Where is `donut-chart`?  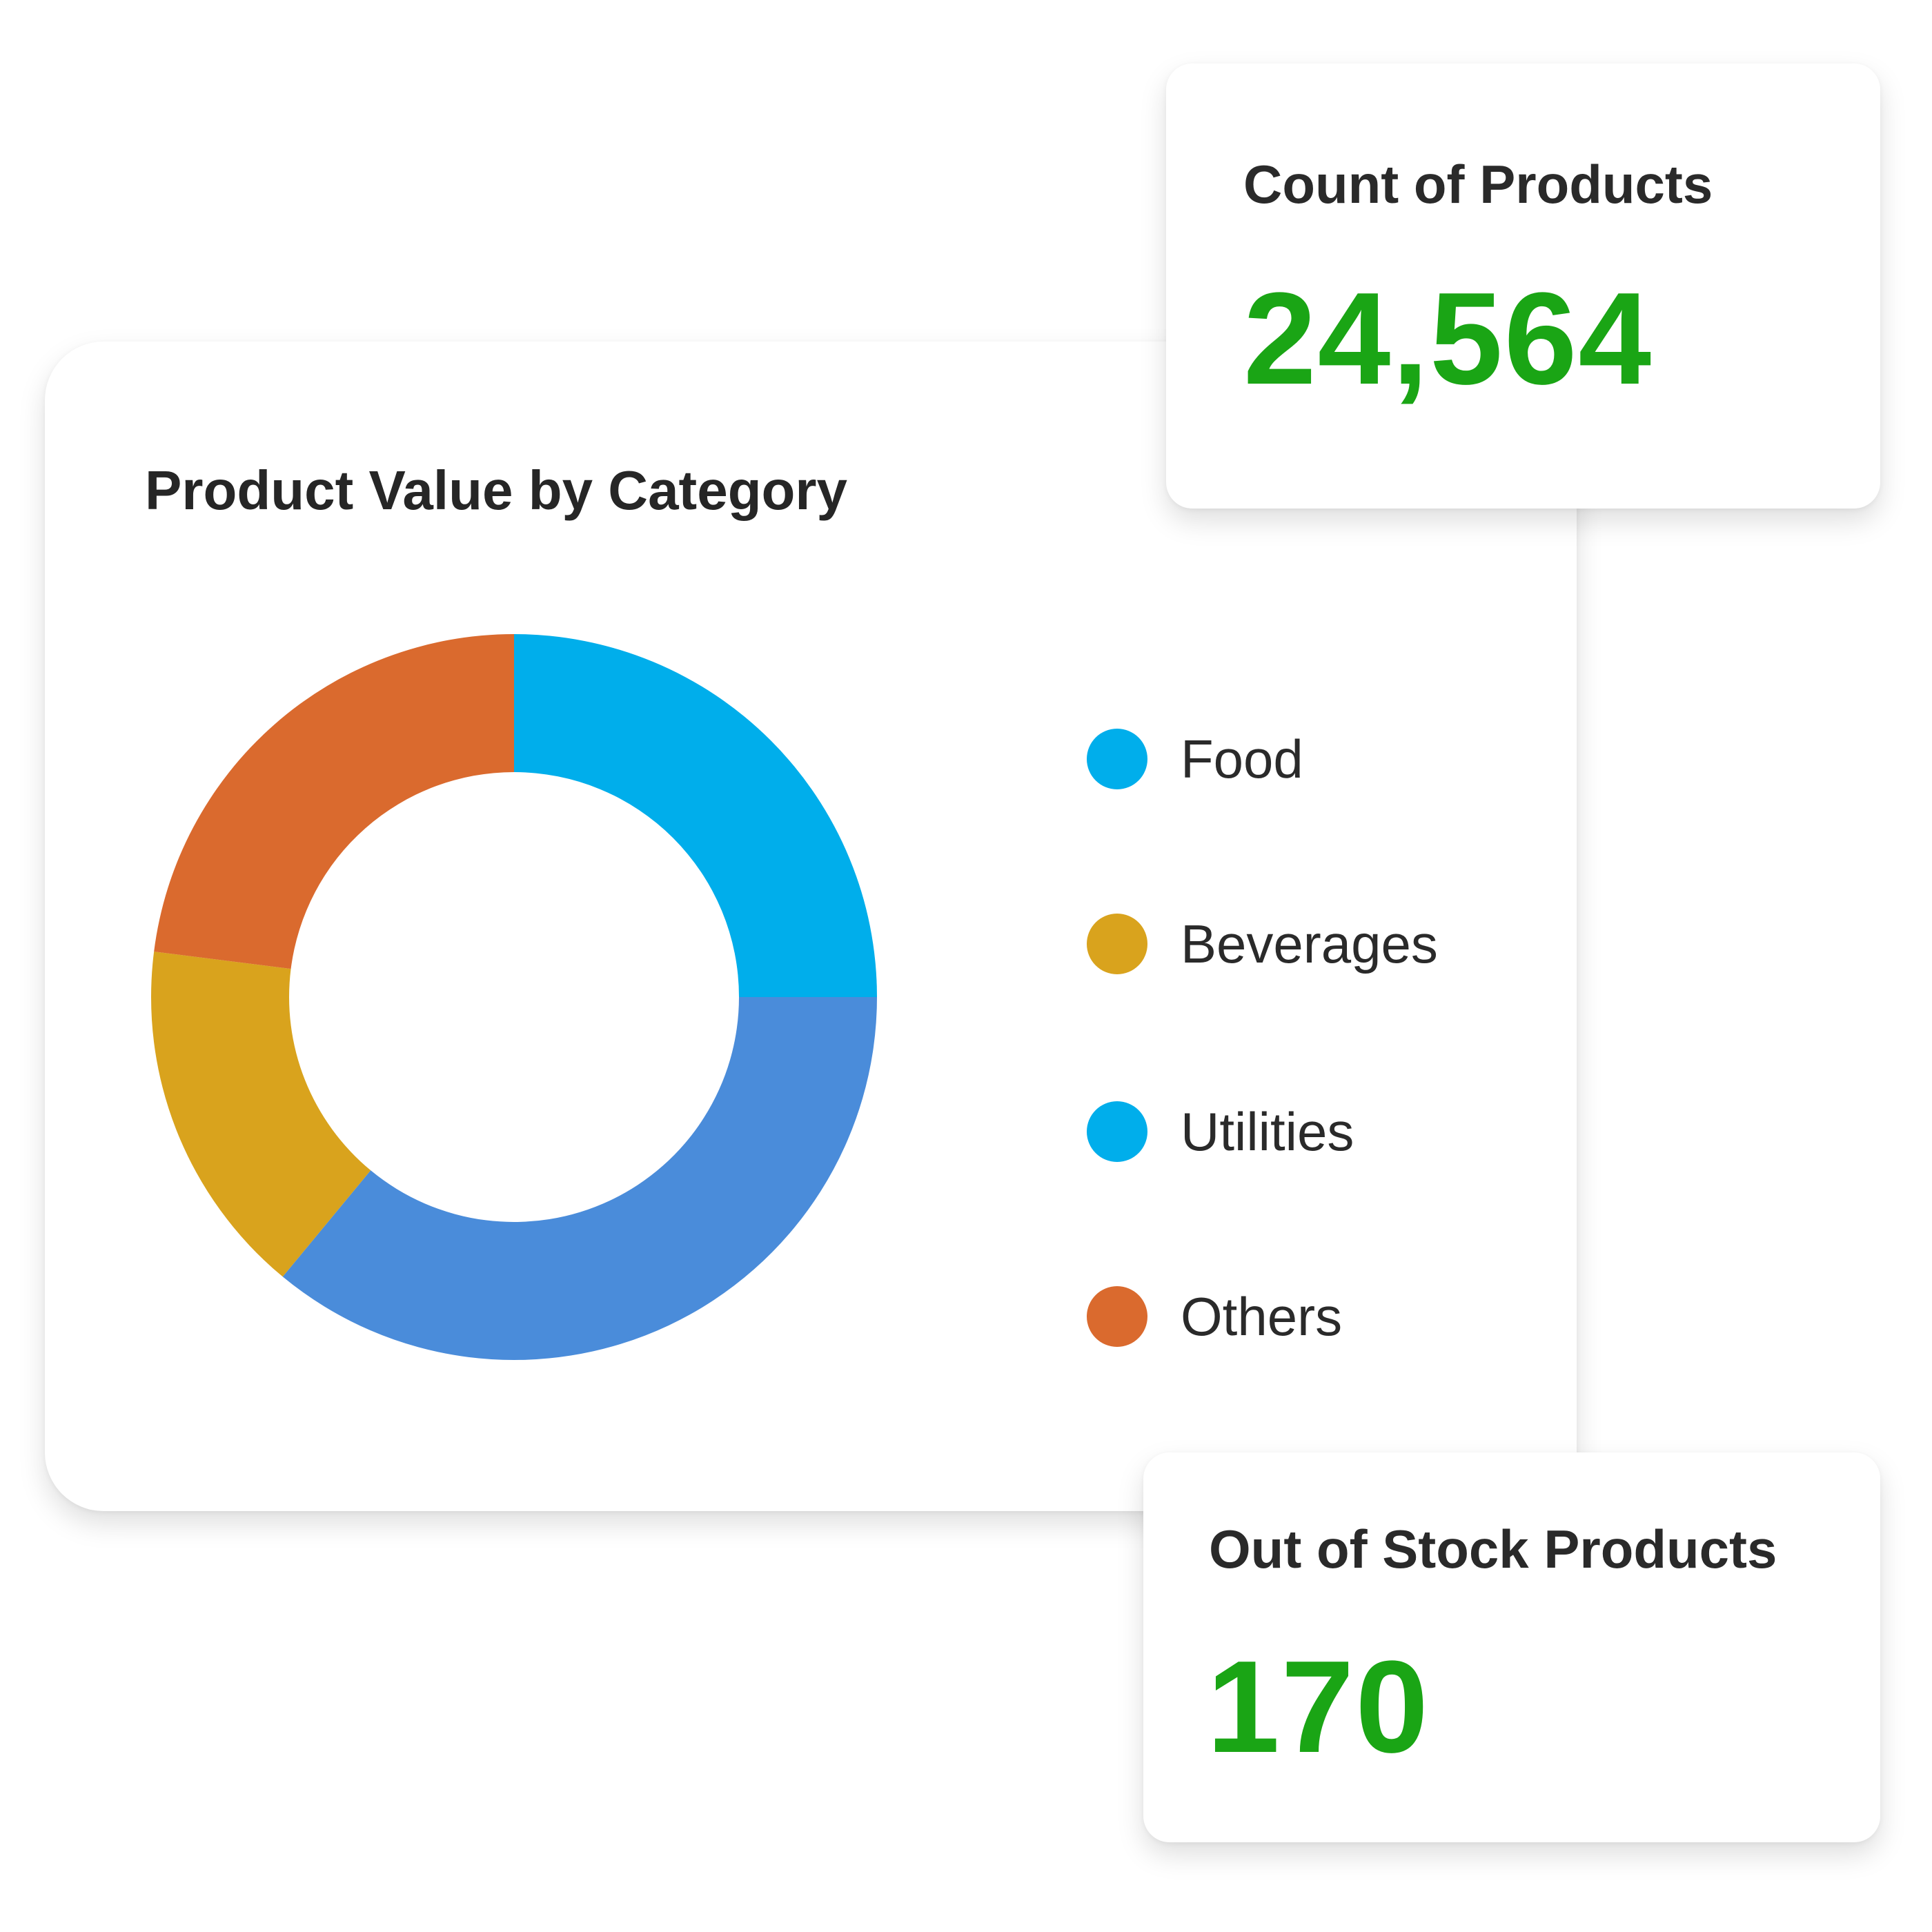
donut-chart is located at coordinates (513, 997).